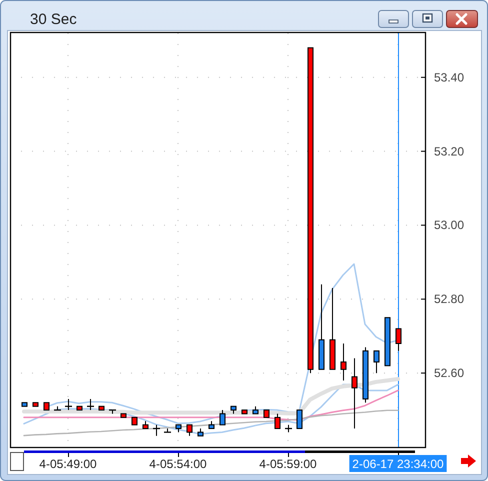  What do you see at coordinates (68, 464) in the screenshot?
I see `x-tick-label: 4-05:49:00` at bounding box center [68, 464].